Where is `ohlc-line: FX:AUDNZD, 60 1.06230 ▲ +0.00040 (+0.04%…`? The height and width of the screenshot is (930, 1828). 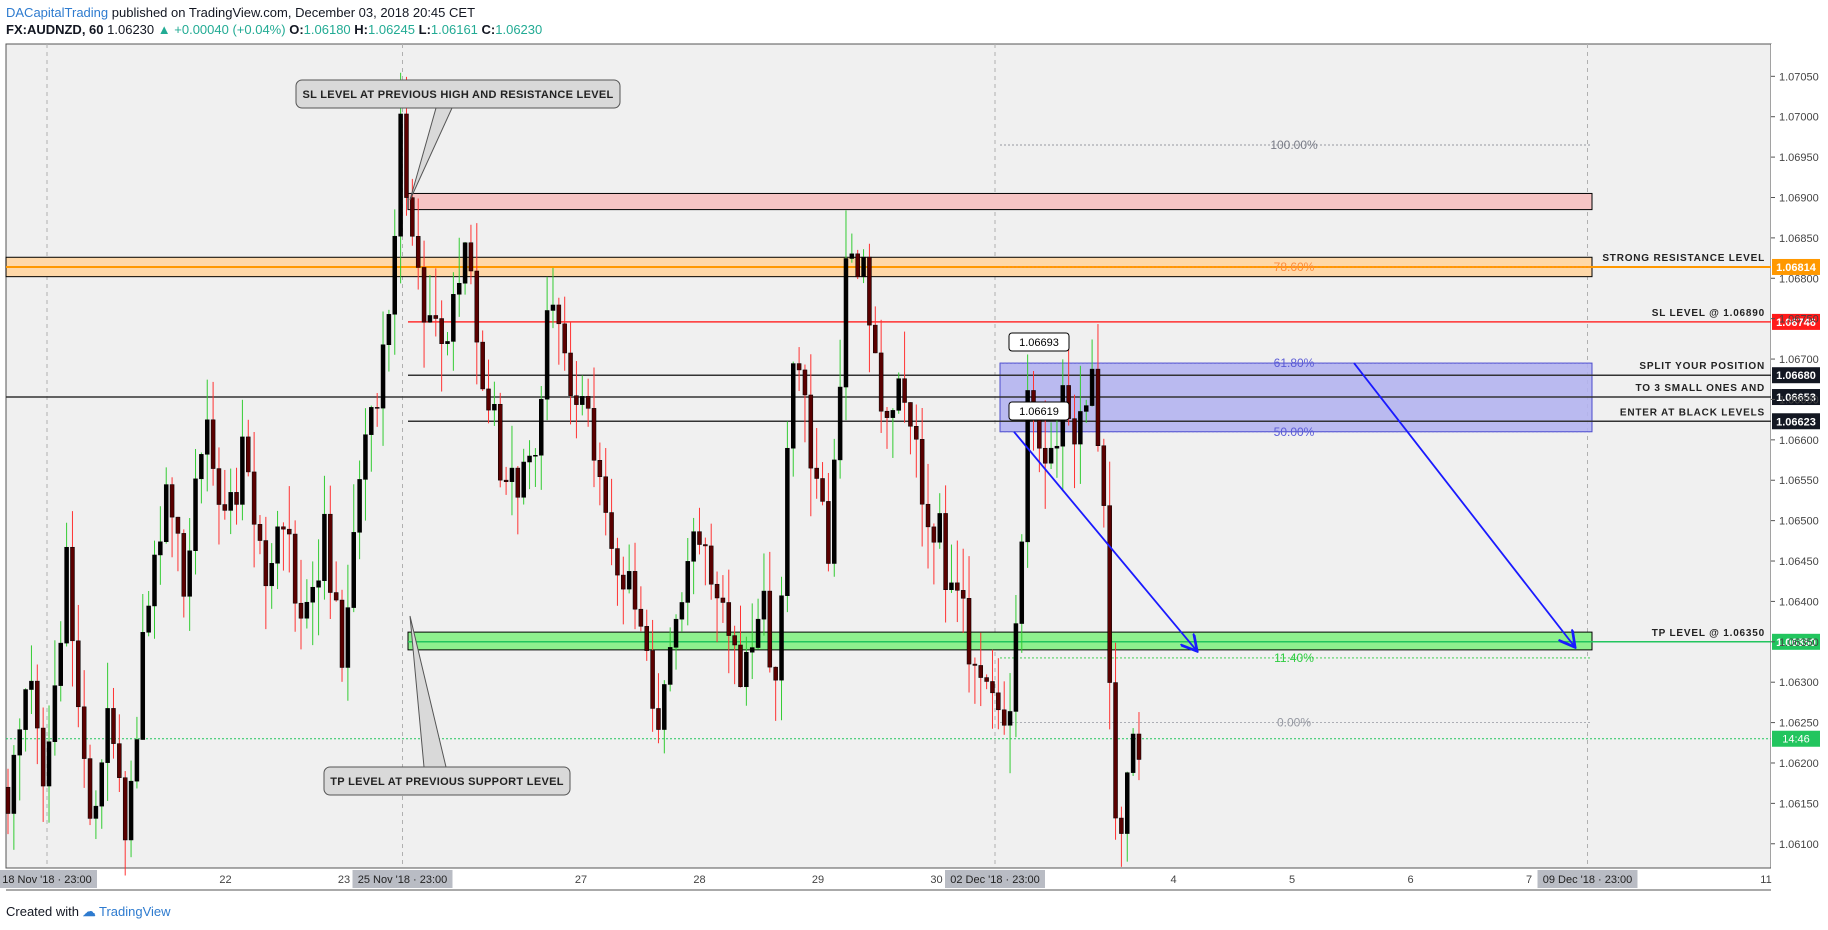 ohlc-line: FX:AUDNZD, 60 1.06230 ▲ +0.00040 (+0.04%… is located at coordinates (274, 29).